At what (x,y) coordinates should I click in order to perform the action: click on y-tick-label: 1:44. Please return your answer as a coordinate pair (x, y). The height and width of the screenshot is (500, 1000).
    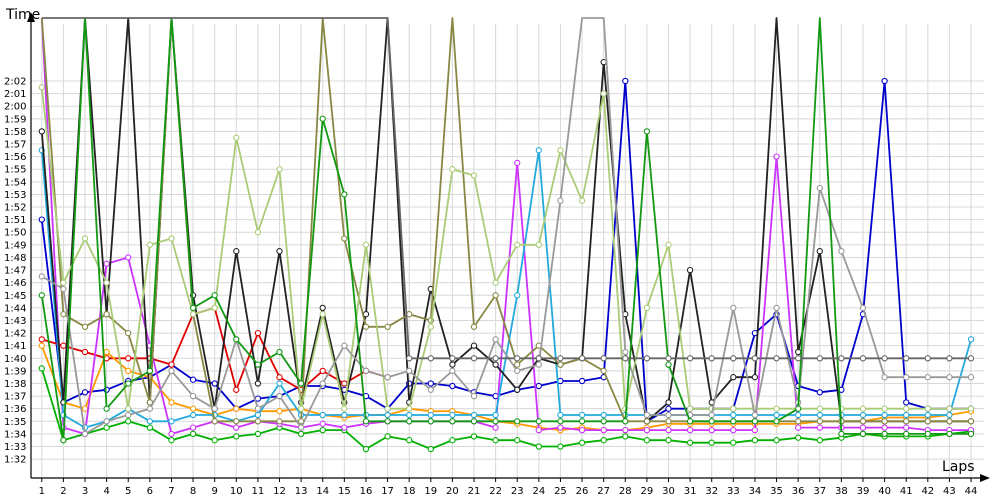
    Looking at the image, I should click on (15, 308).